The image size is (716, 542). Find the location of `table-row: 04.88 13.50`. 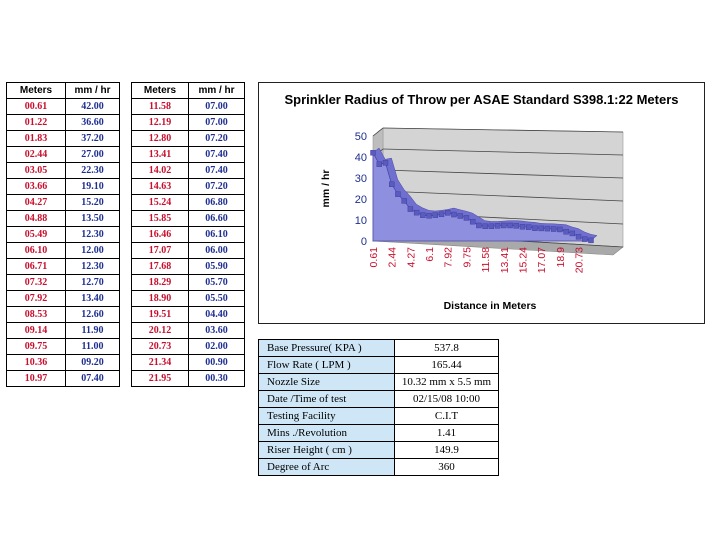

table-row: 04.88 13.50 is located at coordinates (63, 218).